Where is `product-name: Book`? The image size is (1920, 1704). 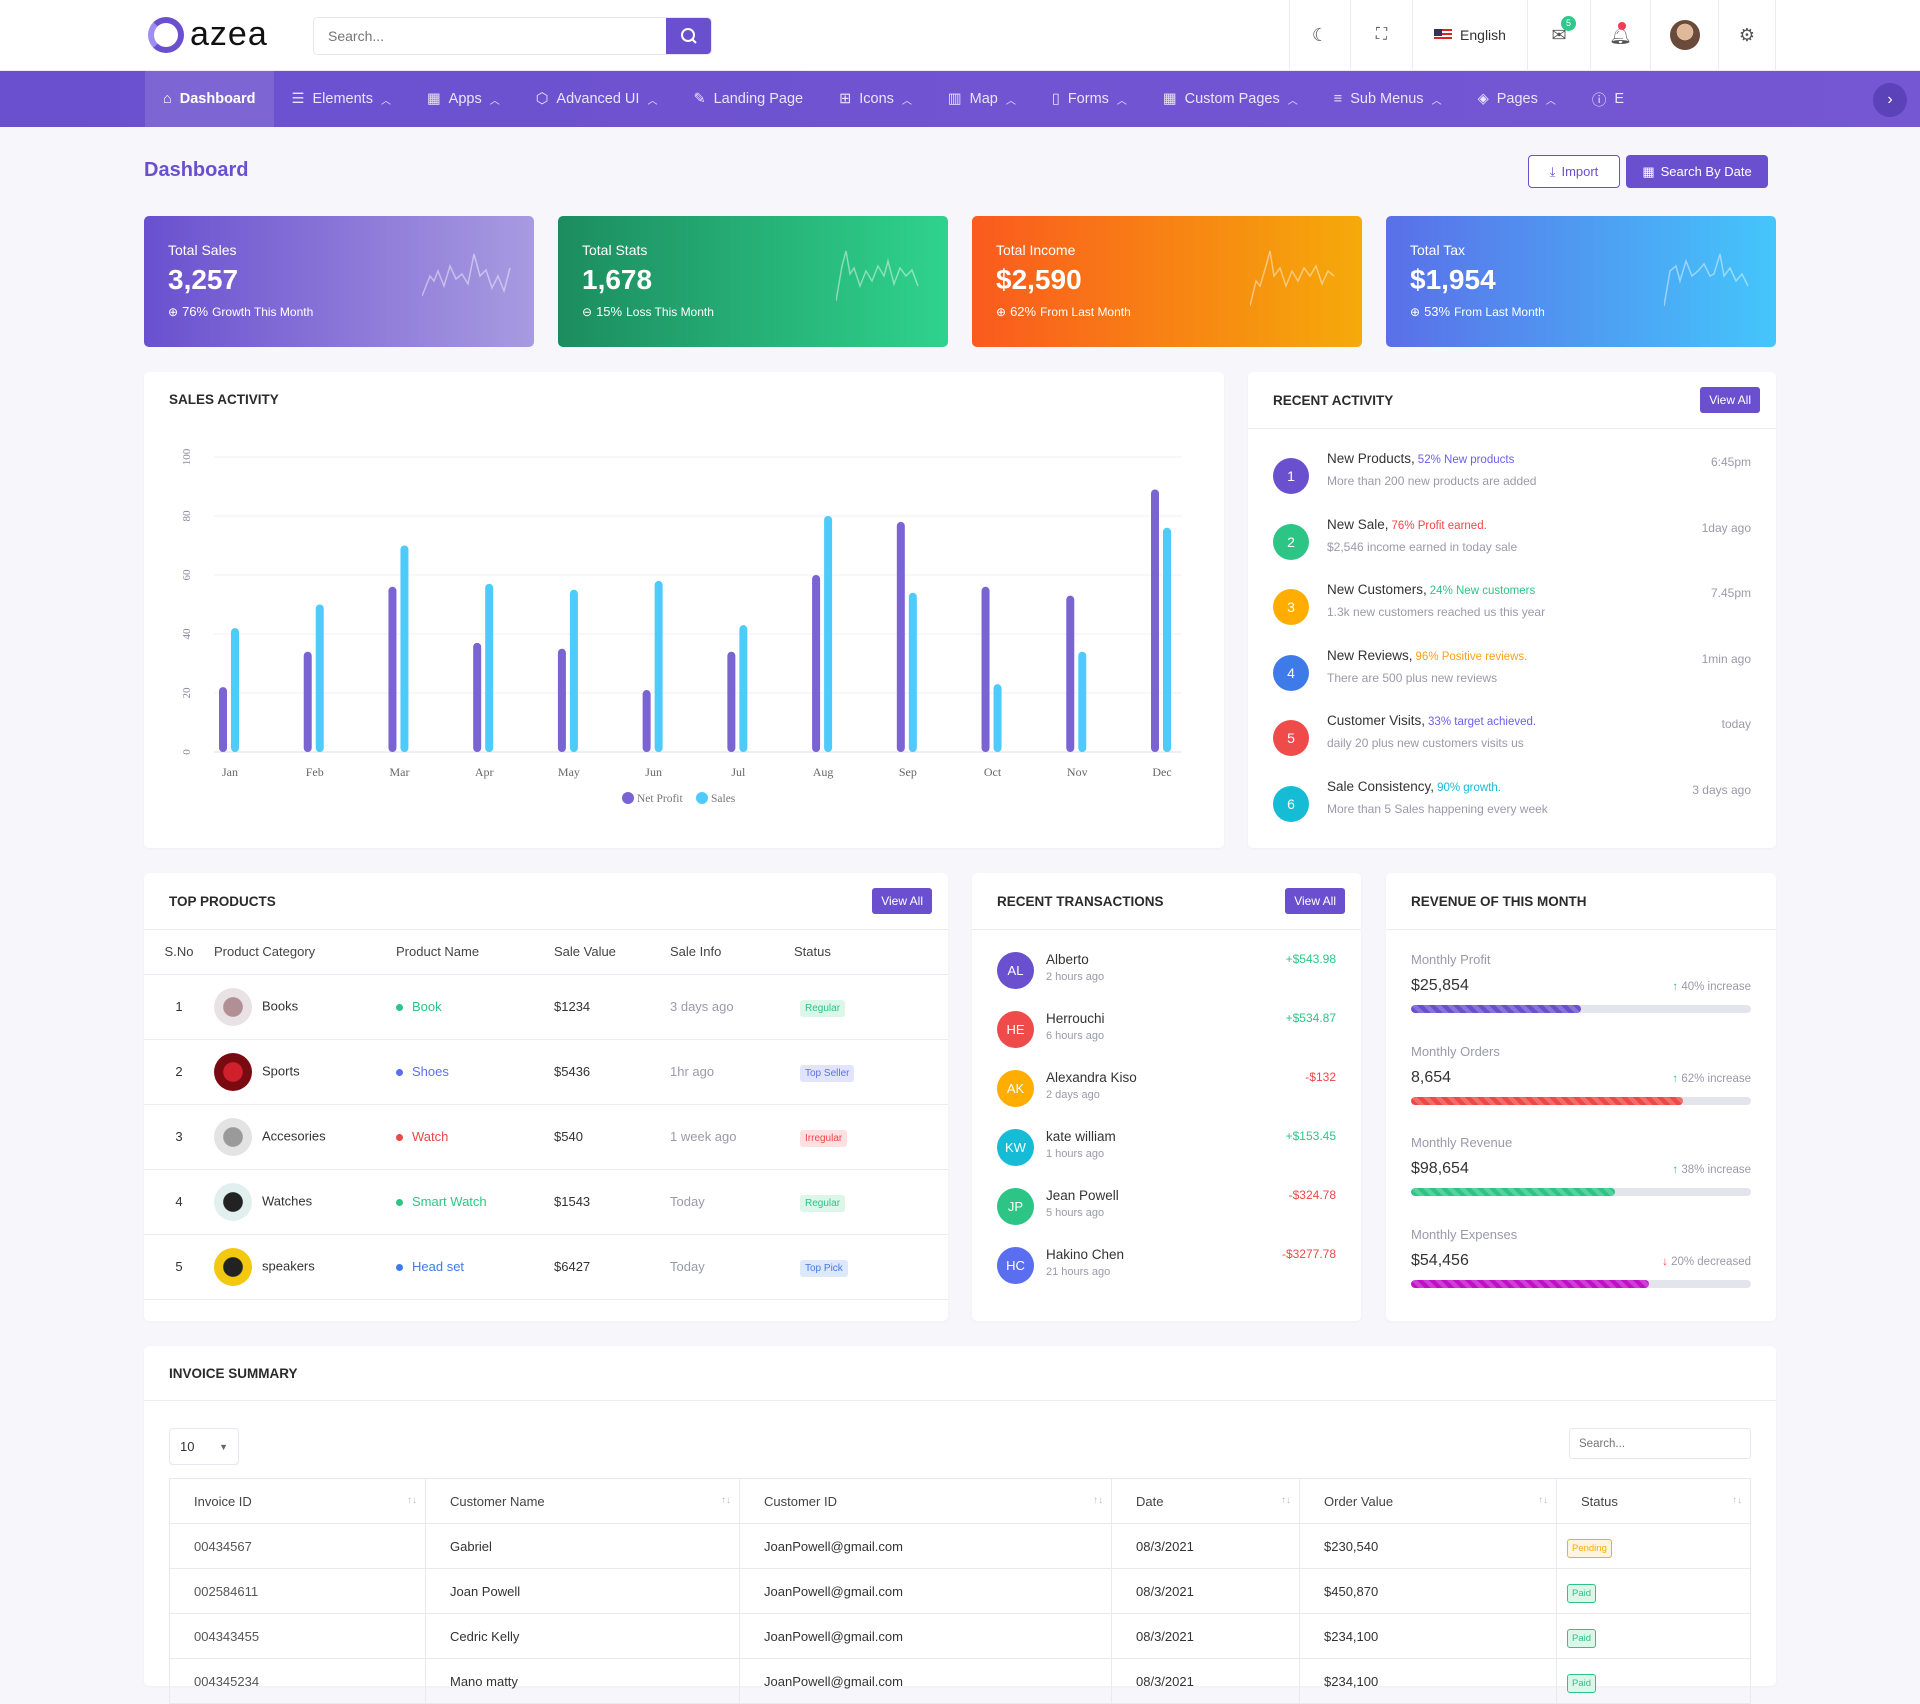 product-name: Book is located at coordinates (427, 1006).